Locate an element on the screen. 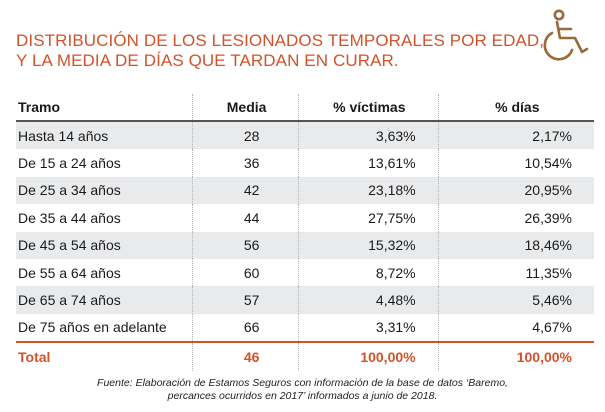  cell-dias: 4,67% is located at coordinates (516, 328).